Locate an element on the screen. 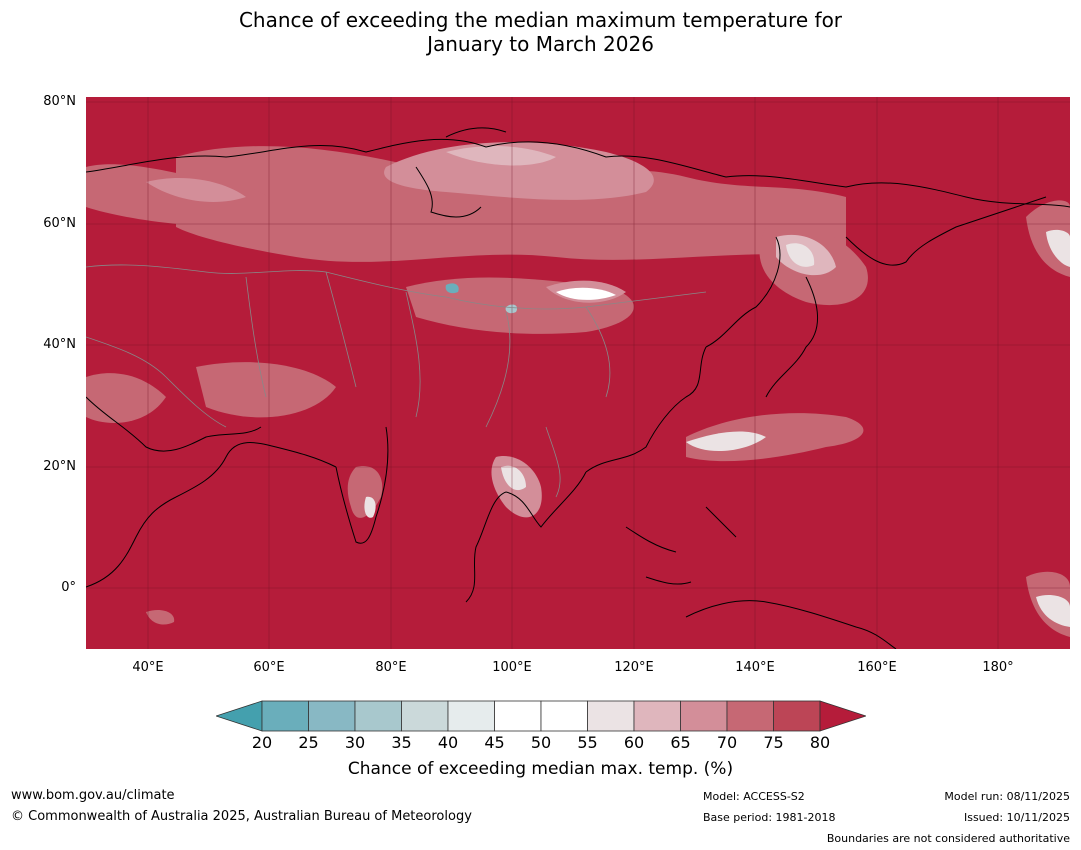 This screenshot has height=850, width=1081. website-link: www.bom.gov.au/climate is located at coordinates (93, 795).